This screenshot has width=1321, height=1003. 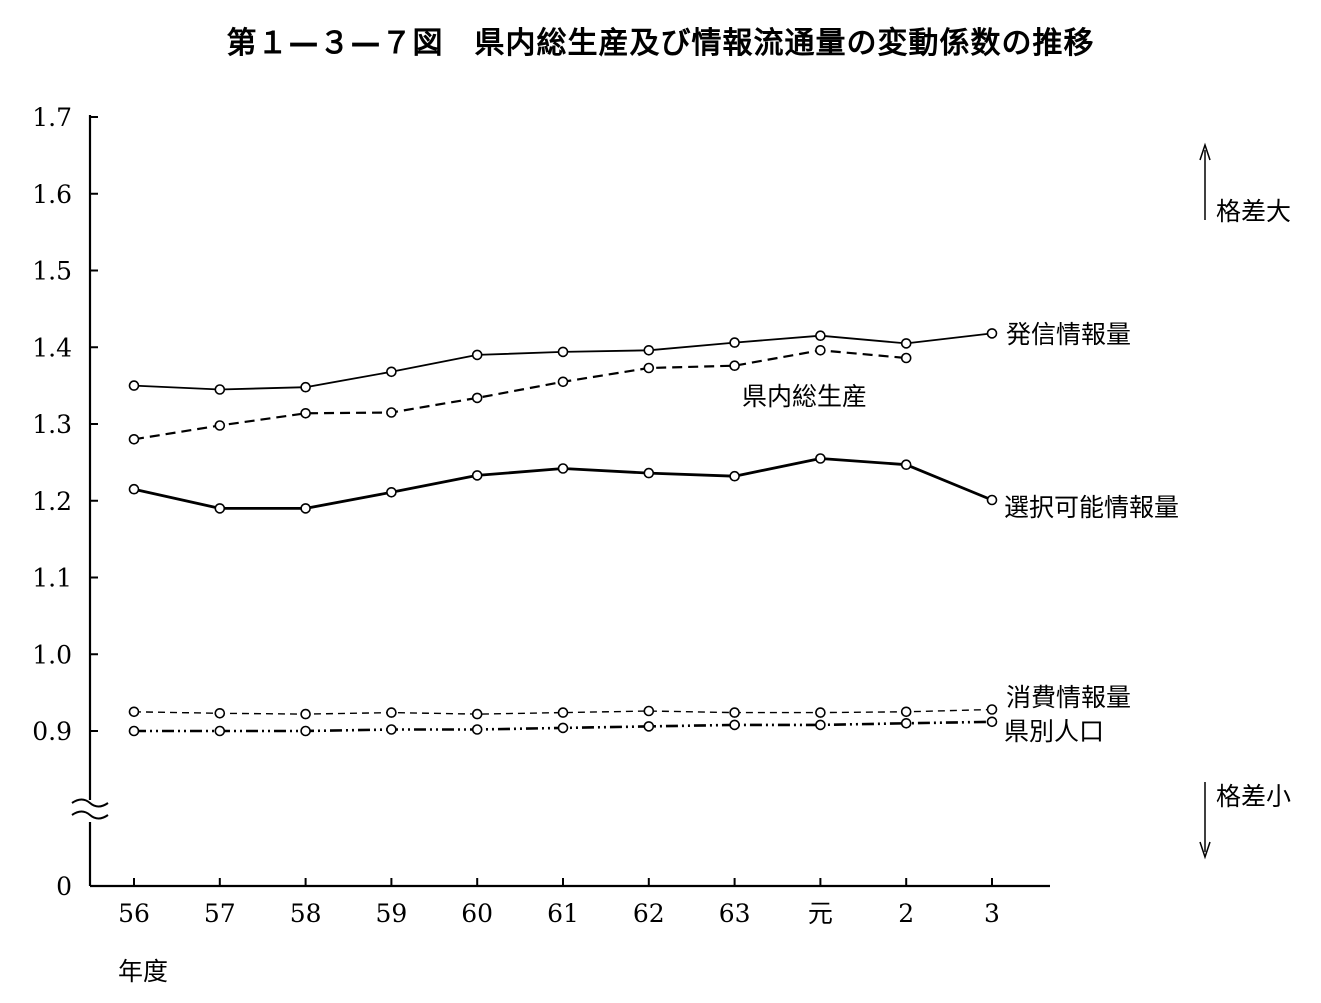 I want to click on series-label: 消費情報量, so click(x=1068, y=697).